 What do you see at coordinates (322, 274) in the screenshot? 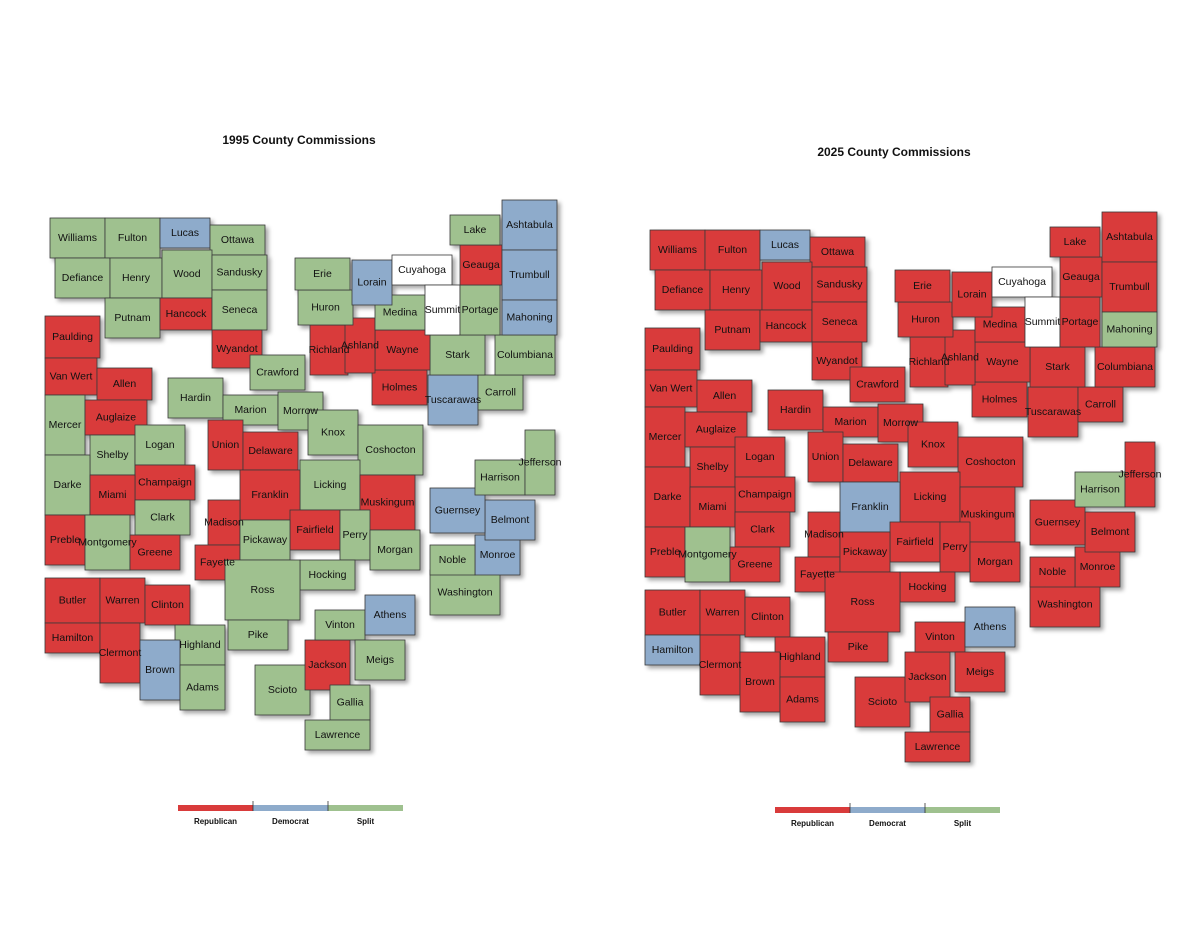
I see `county-label: Erie` at bounding box center [322, 274].